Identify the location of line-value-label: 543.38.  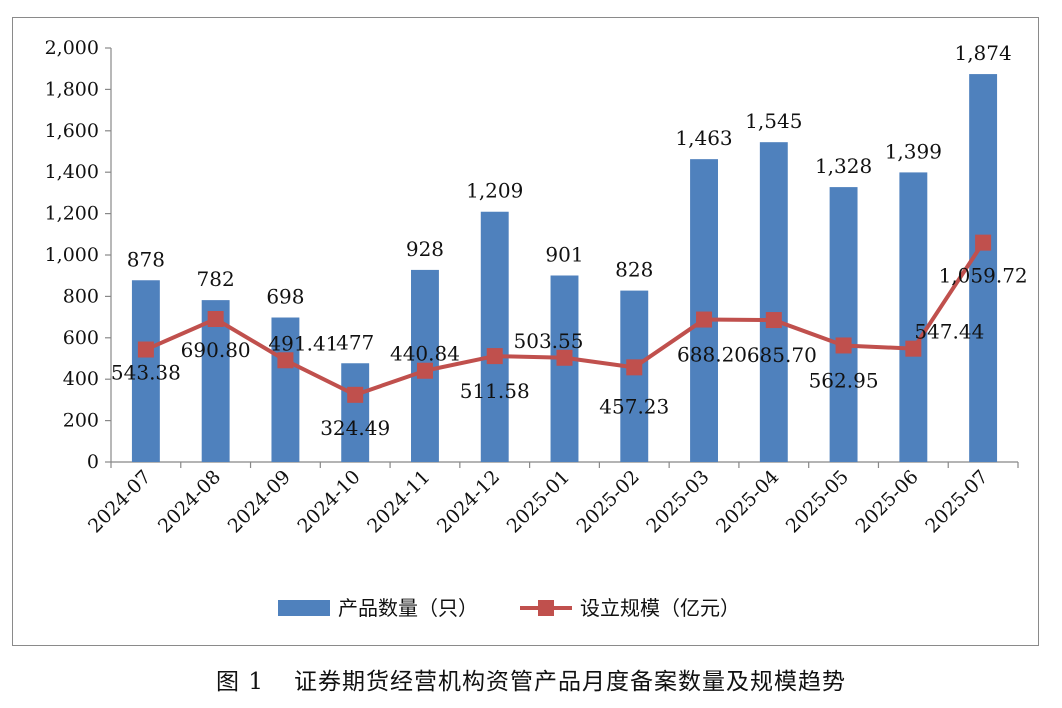
(146, 373).